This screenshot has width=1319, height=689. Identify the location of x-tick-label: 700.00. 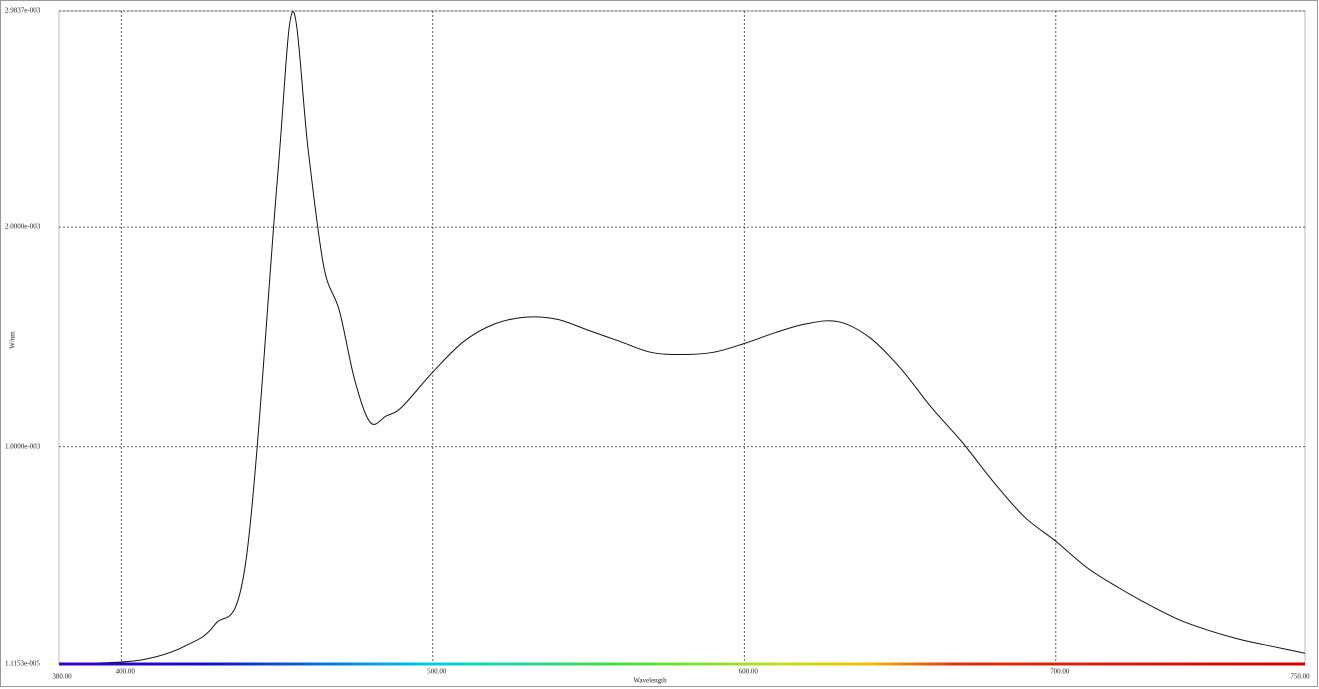
(1060, 672).